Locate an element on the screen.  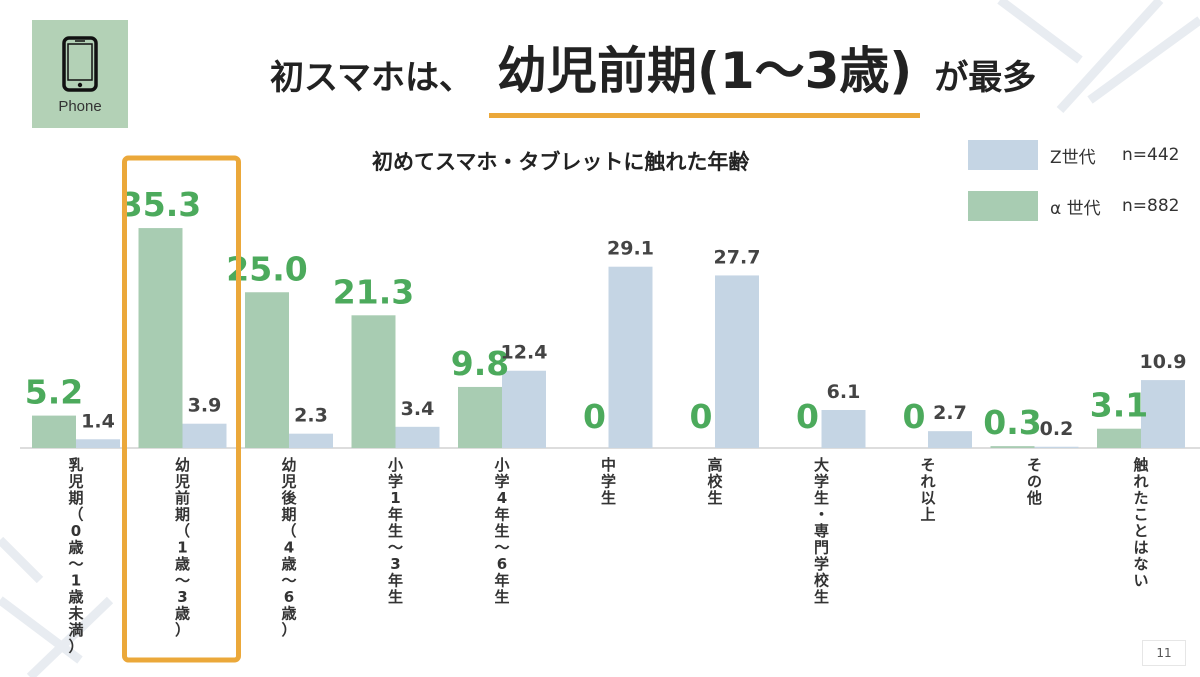
data-label-alpha: 3.1 is located at coordinates (1119, 405).